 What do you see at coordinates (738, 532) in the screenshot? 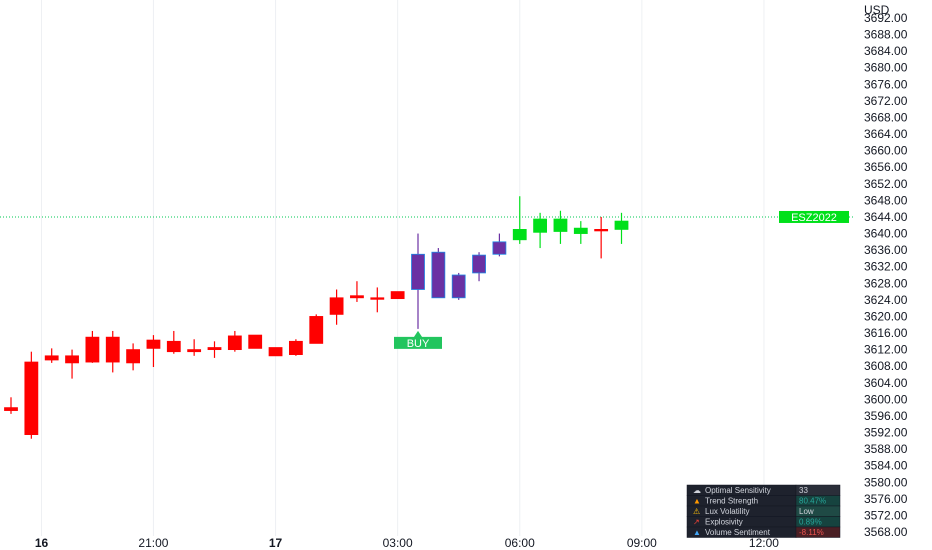
I see `indicator-row-label: Volume Sentiment` at bounding box center [738, 532].